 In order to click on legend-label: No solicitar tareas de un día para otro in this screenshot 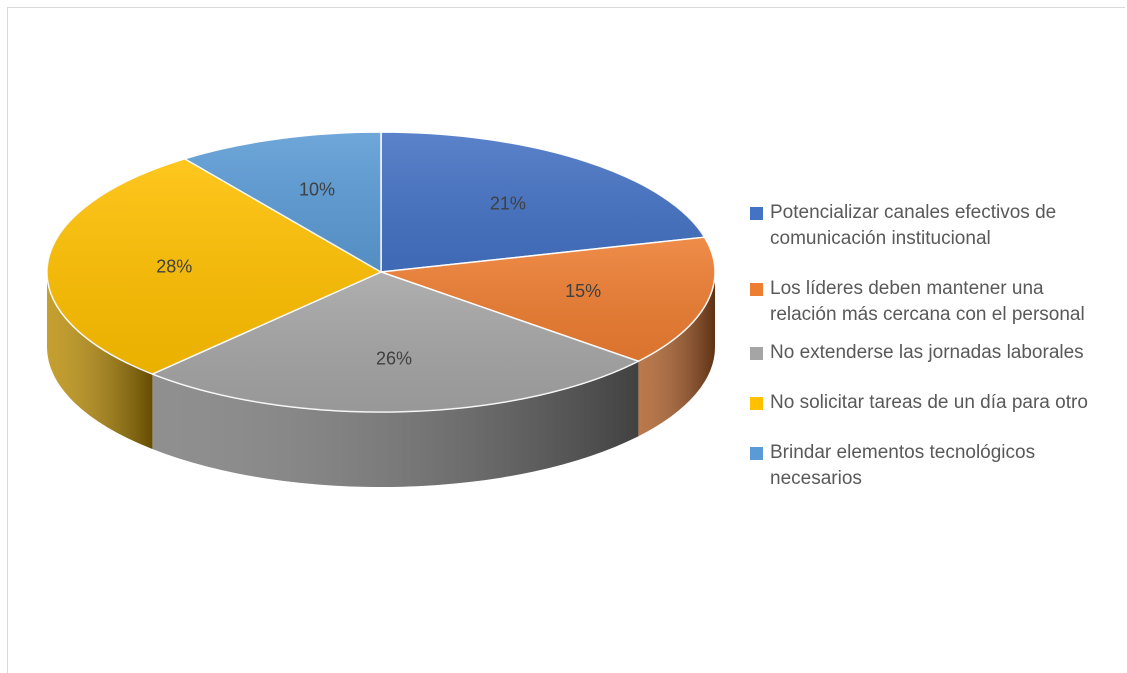, I will do `click(929, 402)`.